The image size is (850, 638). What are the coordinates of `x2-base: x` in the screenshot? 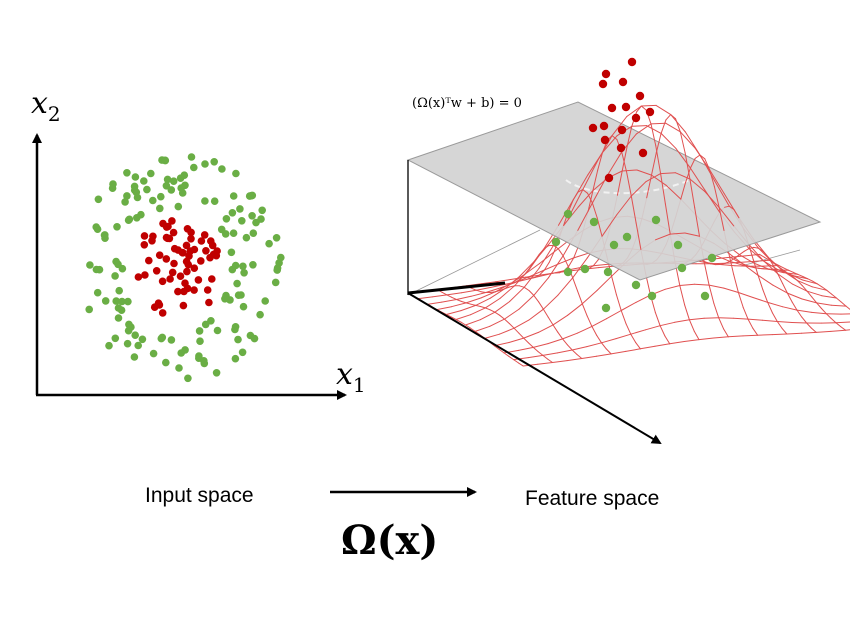 It's located at (39, 103).